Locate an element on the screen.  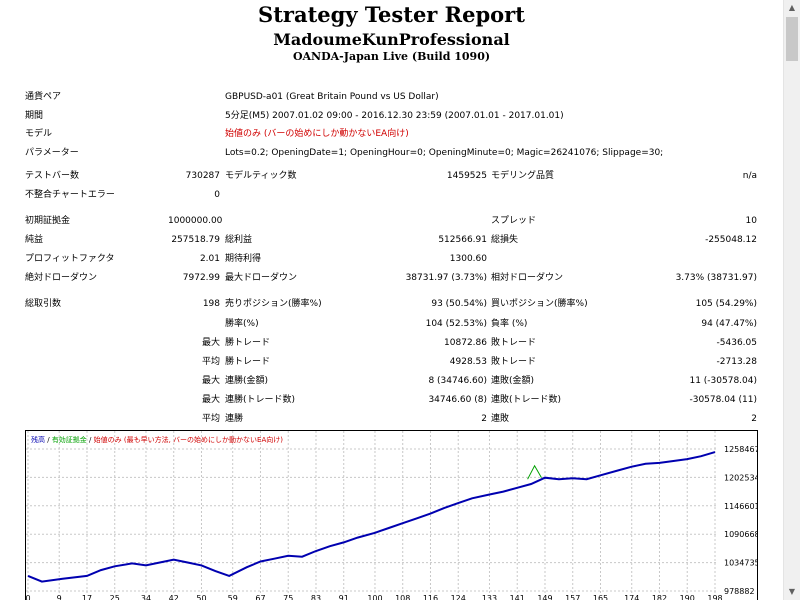
mismatch-value: 0 is located at coordinates (217, 195).